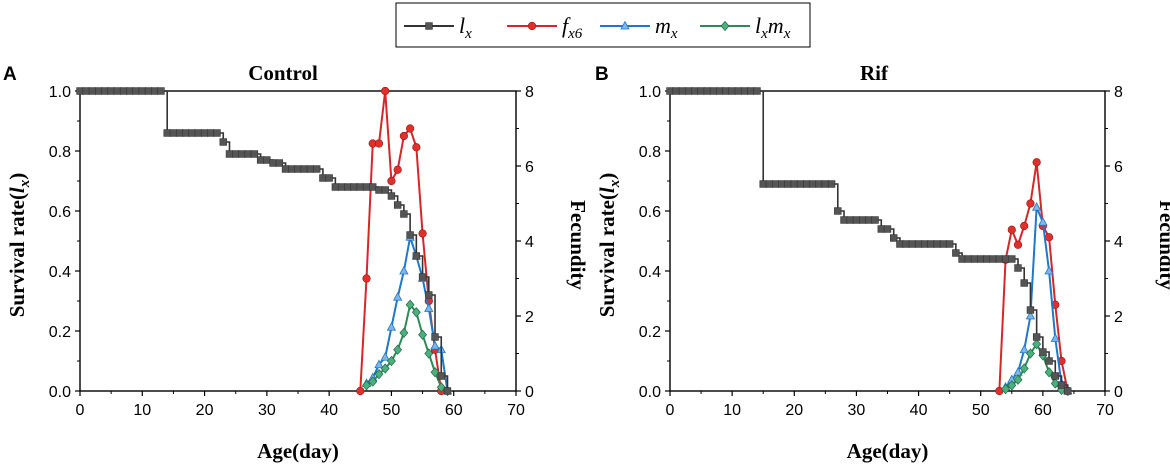 This screenshot has width=1170, height=472. What do you see at coordinates (650, 92) in the screenshot?
I see `y-left-tick-label: 1.0` at bounding box center [650, 92].